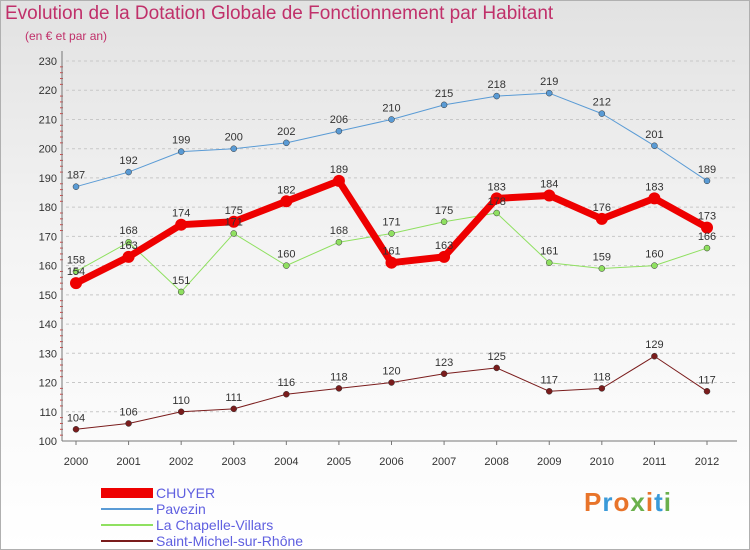  I want to click on x-tick-label: 2005, so click(339, 462).